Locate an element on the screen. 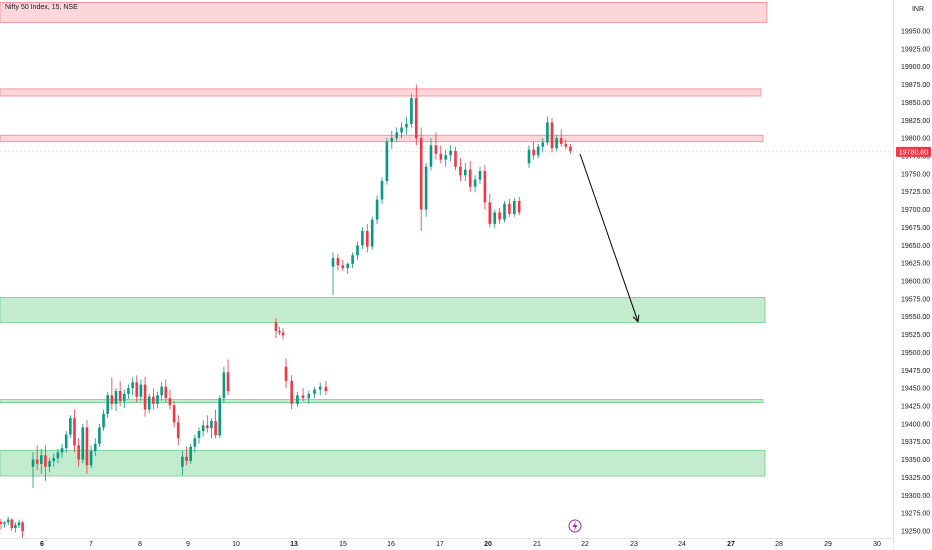 The width and height of the screenshot is (932, 550). time-tick-label: 28 is located at coordinates (779, 544).